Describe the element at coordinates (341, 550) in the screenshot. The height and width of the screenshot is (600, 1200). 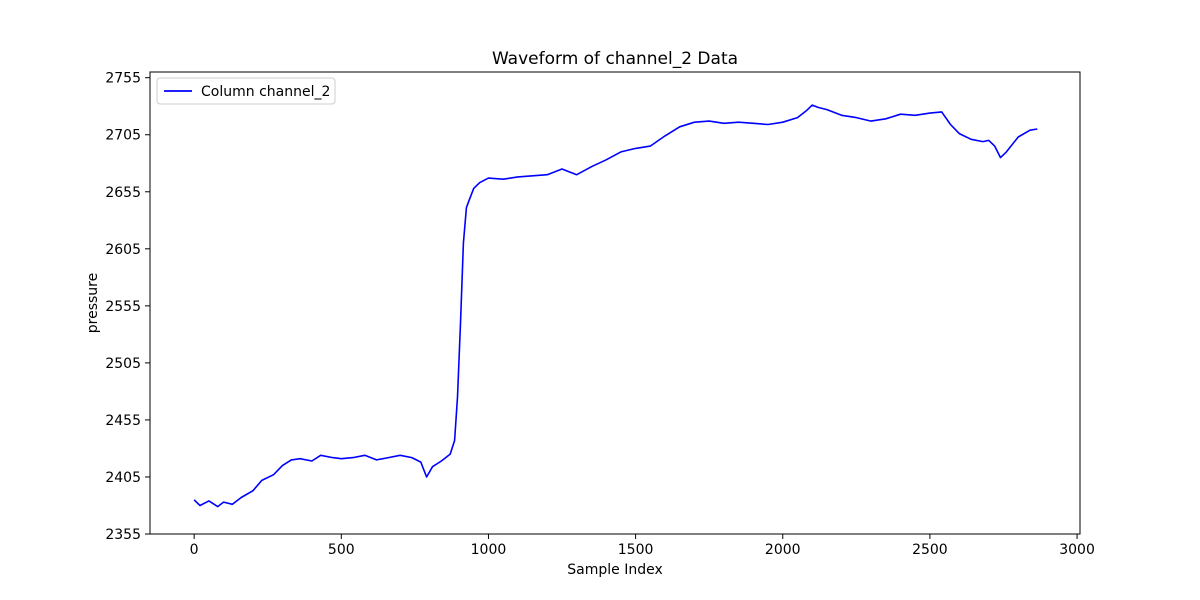
I see `x-tick-label: 500` at that location.